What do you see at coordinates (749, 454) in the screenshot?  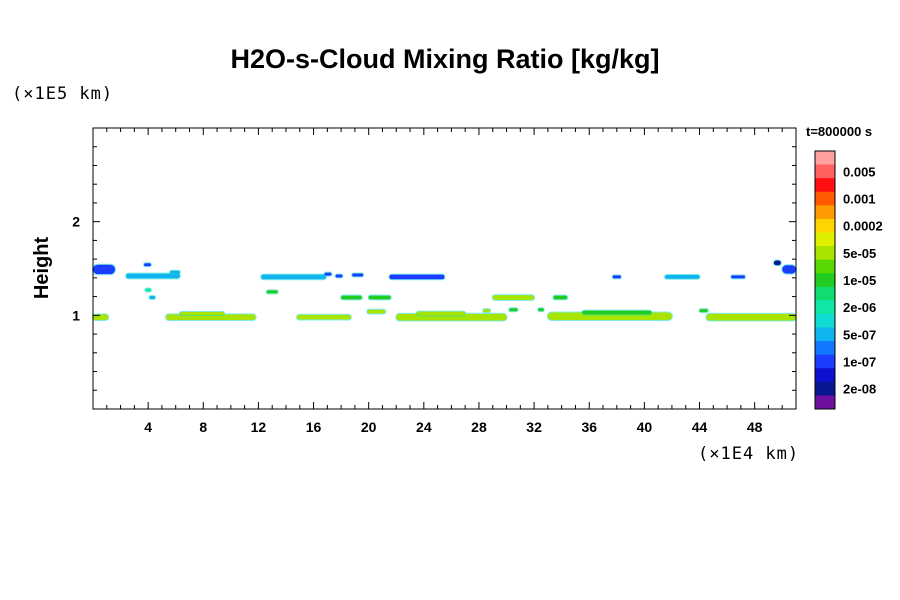 I see `x-axis-unit: (×1E4 km)` at bounding box center [749, 454].